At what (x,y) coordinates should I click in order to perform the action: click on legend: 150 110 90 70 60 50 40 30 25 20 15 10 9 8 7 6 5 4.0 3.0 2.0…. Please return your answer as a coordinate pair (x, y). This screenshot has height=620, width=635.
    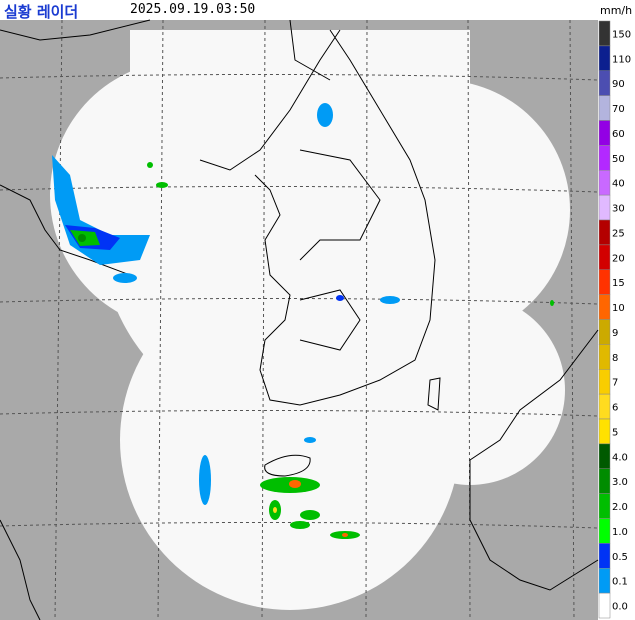
    Looking at the image, I should click on (614, 319).